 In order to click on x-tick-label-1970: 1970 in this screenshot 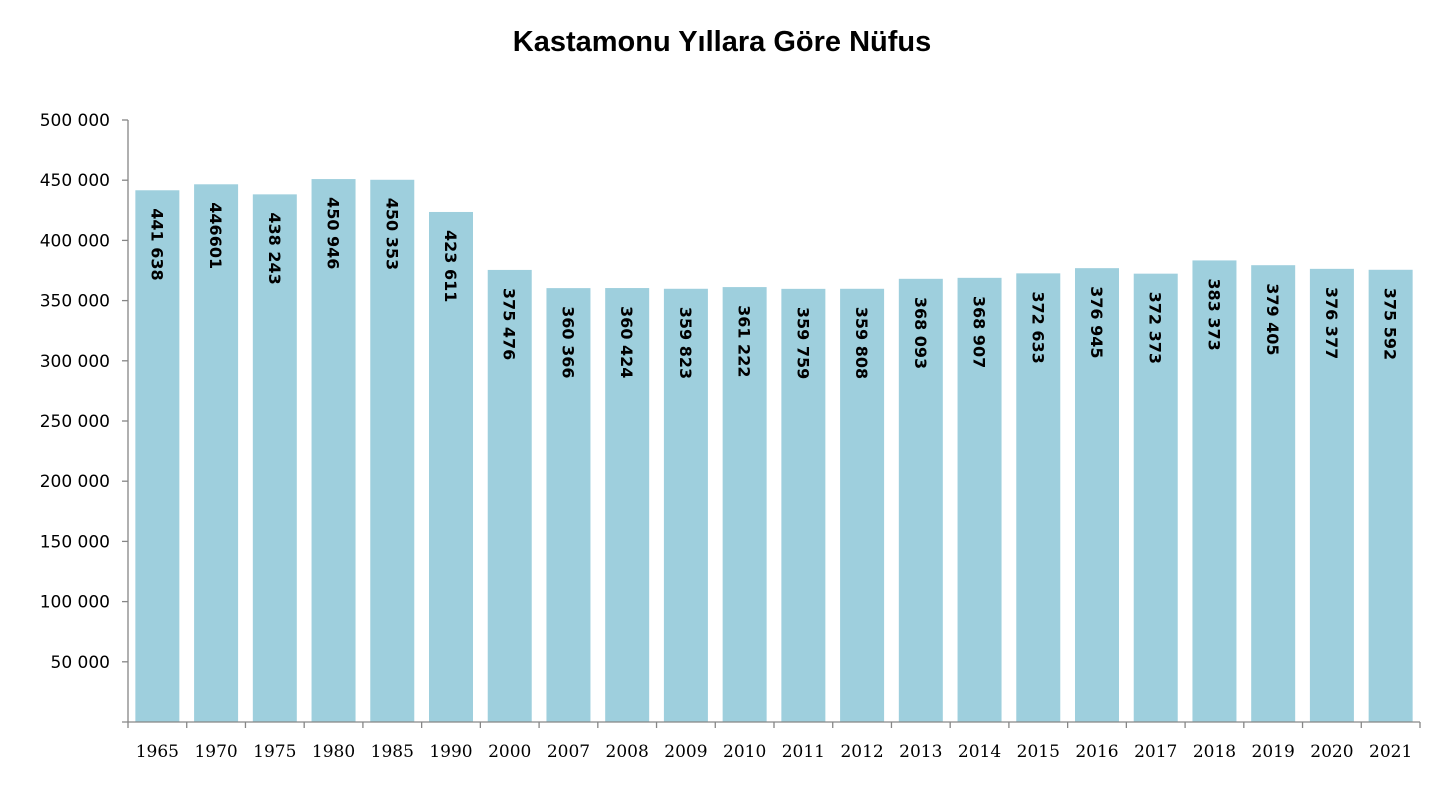, I will do `click(215, 752)`.